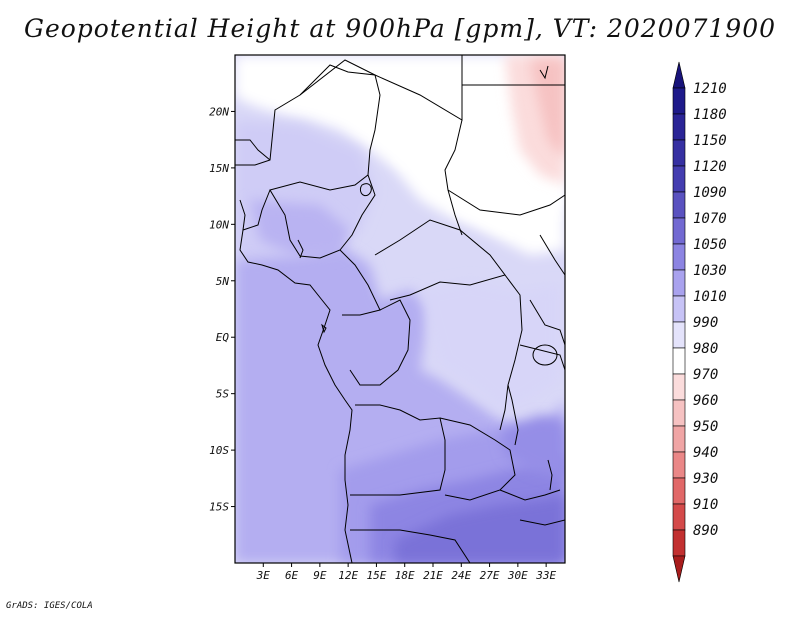 Image resolution: width=800 pixels, height=618 pixels. I want to click on field-pale-congo, so click(490, 345).